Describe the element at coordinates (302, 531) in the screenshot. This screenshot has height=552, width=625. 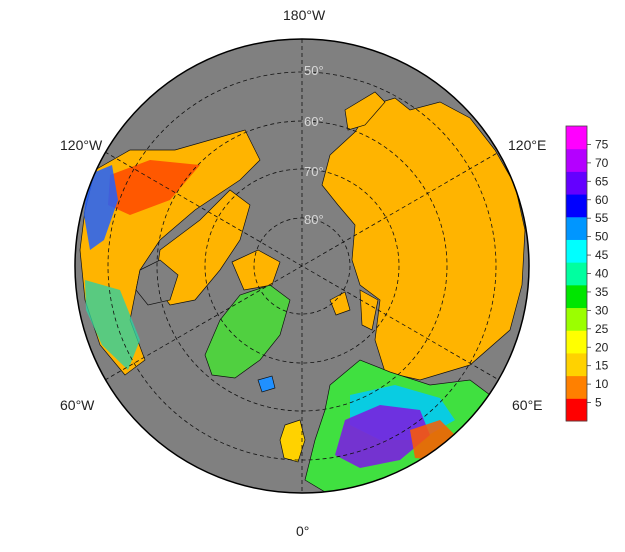
I see `lon-label-0: 0°` at that location.